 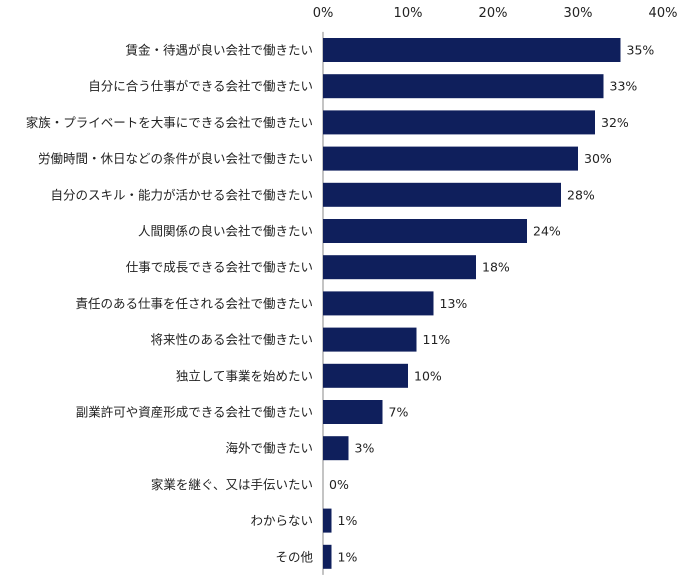 I want to click on x-tick-label: 20%, so click(x=493, y=13).